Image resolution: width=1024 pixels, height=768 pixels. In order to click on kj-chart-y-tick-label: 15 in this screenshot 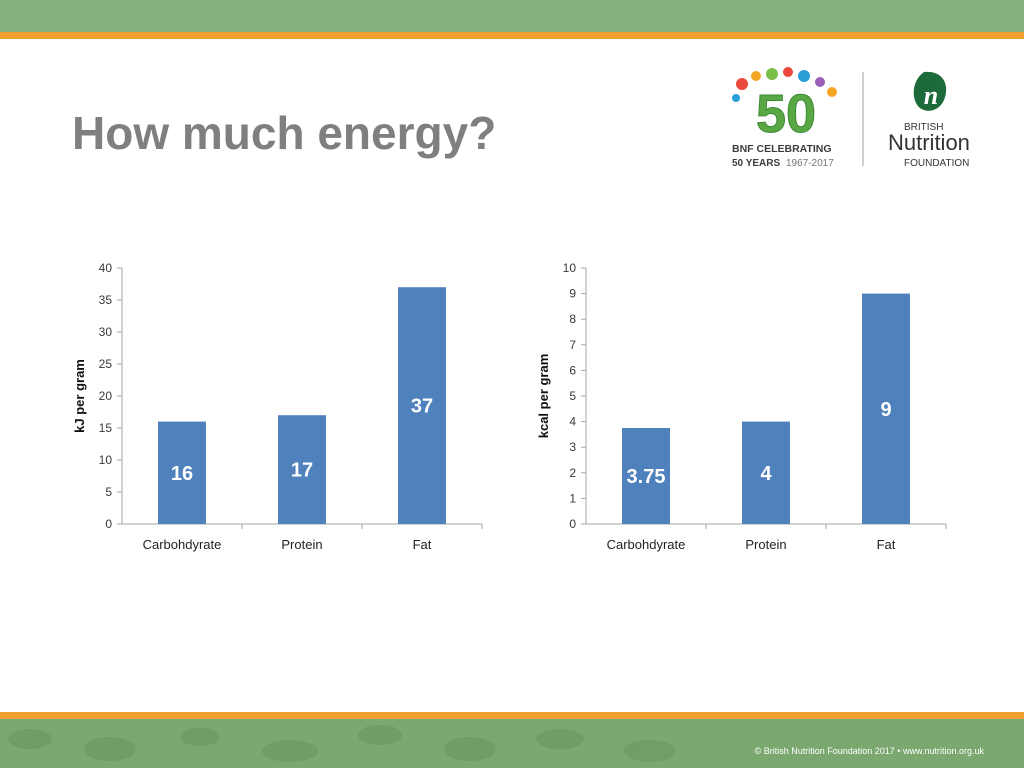, I will do `click(106, 428)`.